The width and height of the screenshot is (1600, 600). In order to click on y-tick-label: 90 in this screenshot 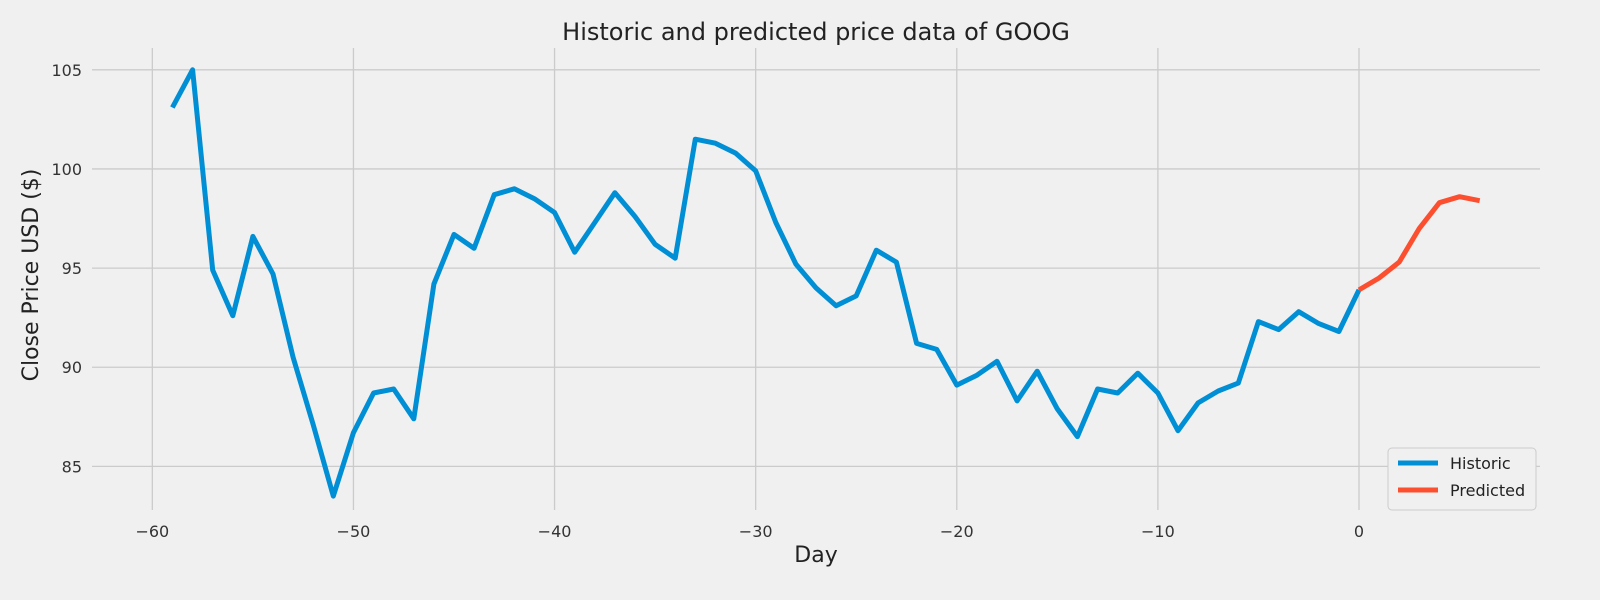, I will do `click(72, 367)`.